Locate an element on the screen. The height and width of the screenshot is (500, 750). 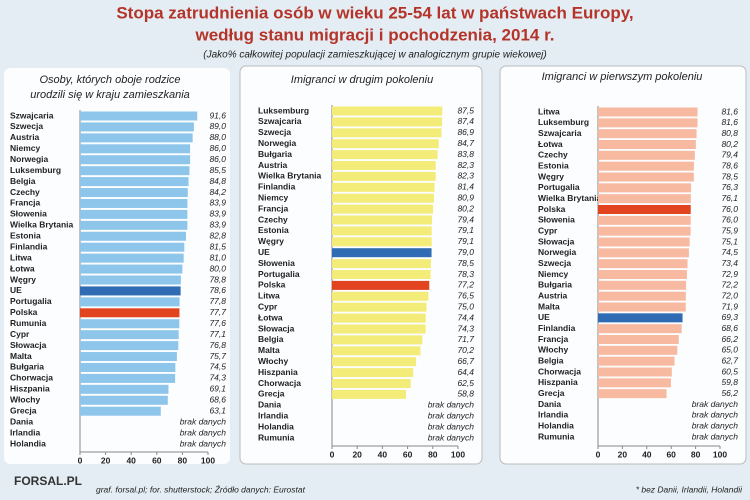
category-label: Litwa is located at coordinates (269, 296).